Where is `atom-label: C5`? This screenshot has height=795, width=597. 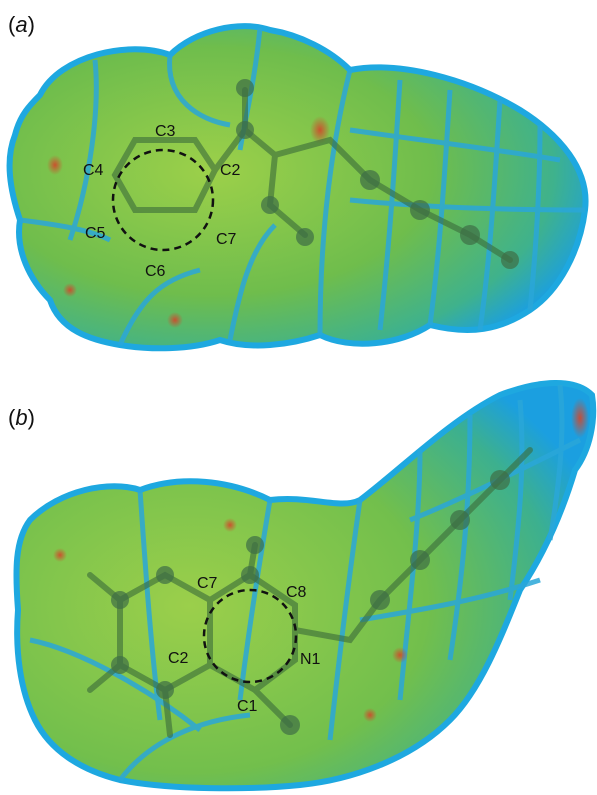 atom-label: C5 is located at coordinates (95, 233).